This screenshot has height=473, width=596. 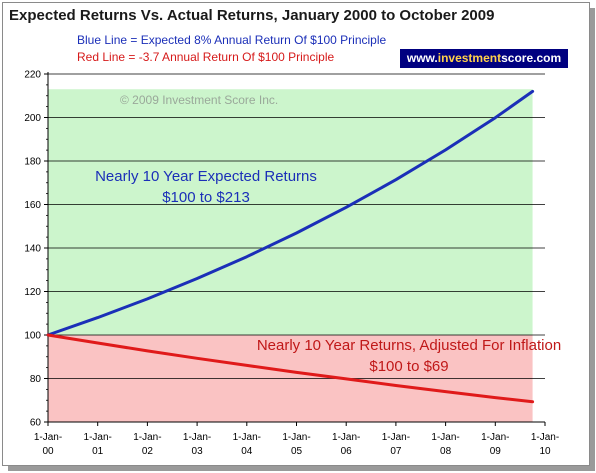 What do you see at coordinates (290, 368) in the screenshot?
I see `actual-return-line` at bounding box center [290, 368].